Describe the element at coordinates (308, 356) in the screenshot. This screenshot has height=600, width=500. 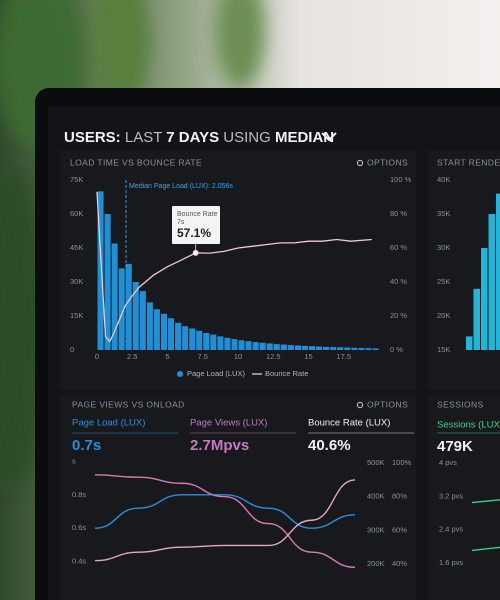
I see `x-tick-label: 15` at that location.